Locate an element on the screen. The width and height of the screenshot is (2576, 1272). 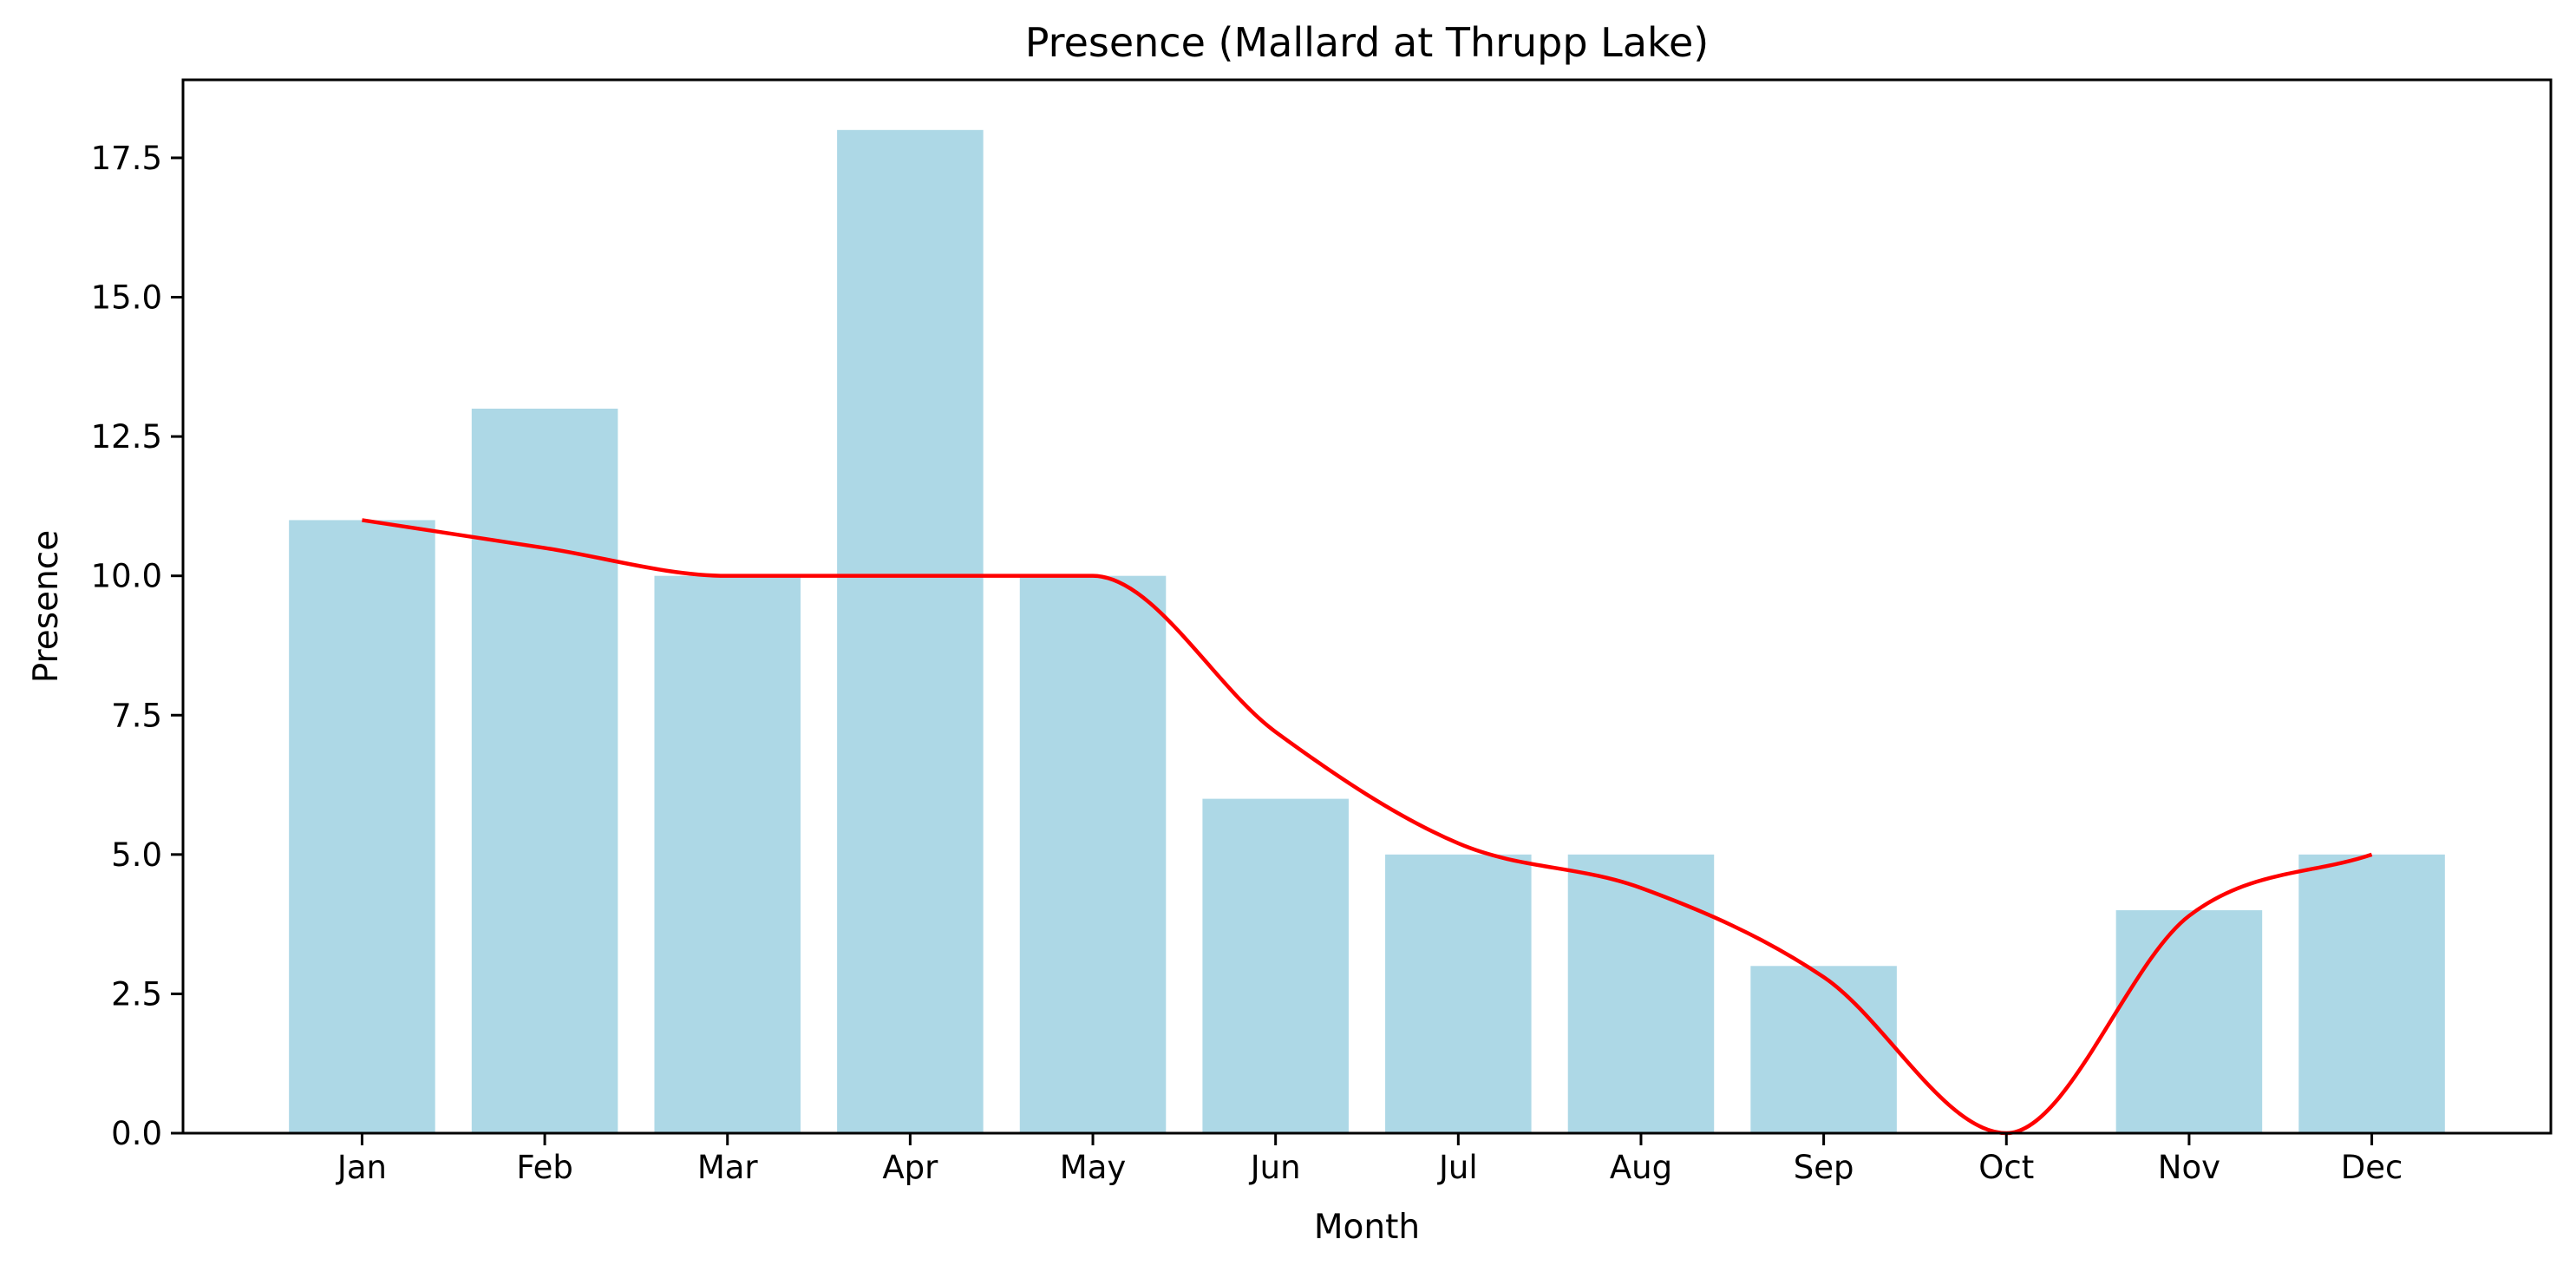
y-tick-label: 15.0 is located at coordinates (126, 298).